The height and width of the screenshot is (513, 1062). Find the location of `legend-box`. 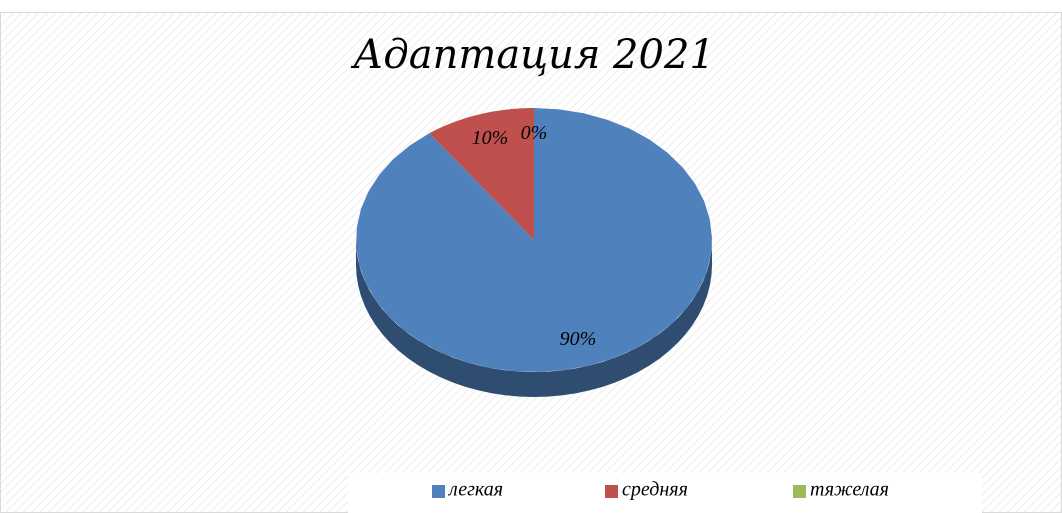

legend-box is located at coordinates (665, 493).